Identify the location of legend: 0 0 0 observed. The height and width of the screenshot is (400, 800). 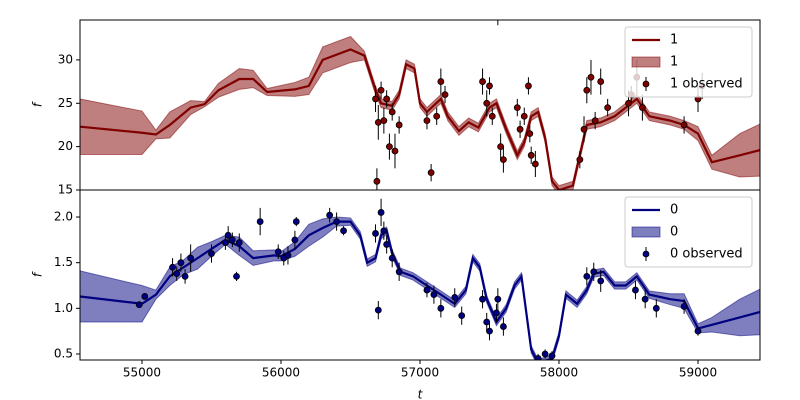
(688, 232).